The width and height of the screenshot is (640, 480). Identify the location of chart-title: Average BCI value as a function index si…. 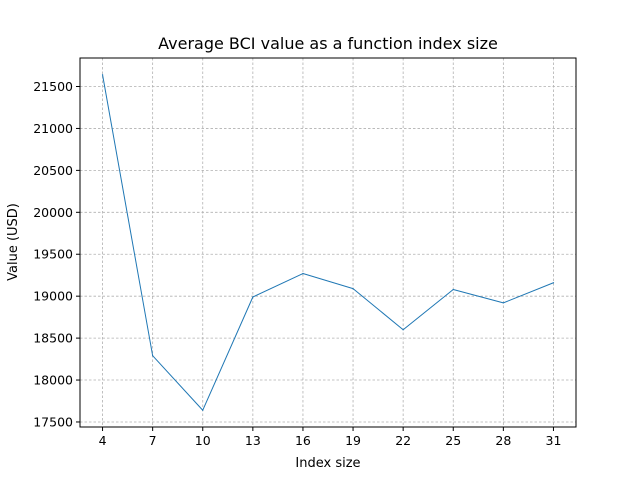
(328, 43).